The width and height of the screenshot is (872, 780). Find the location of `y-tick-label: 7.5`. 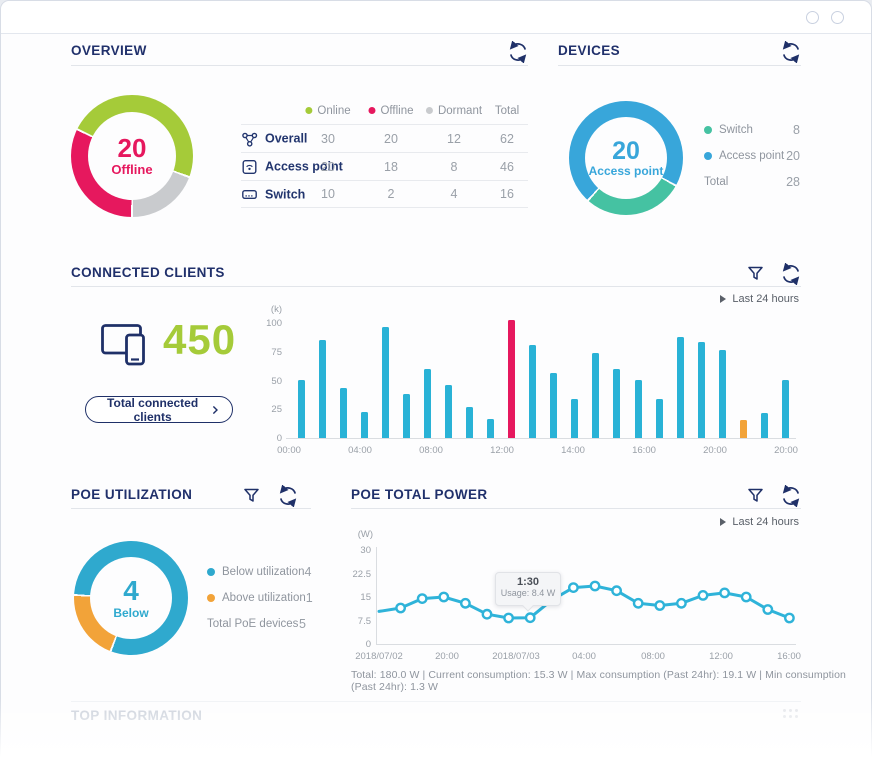

y-tick-label: 7.5 is located at coordinates (364, 621).